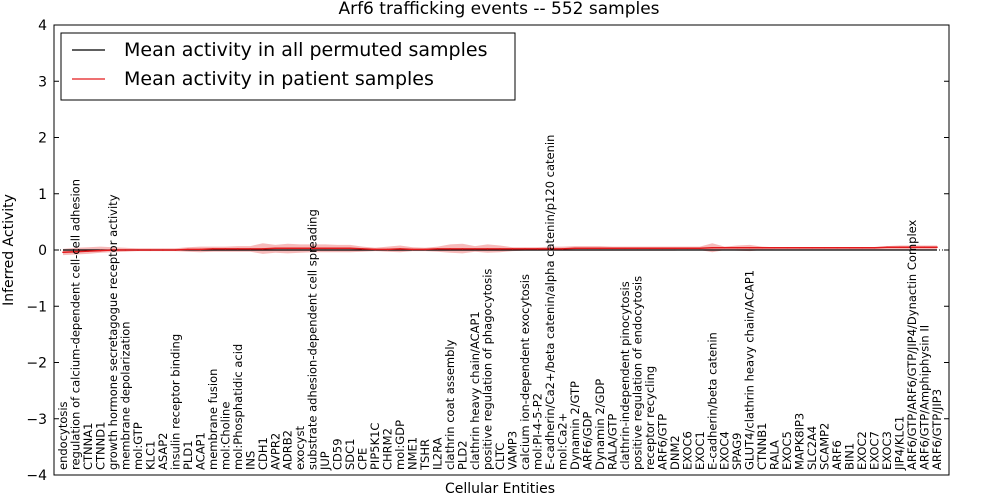 The height and width of the screenshot is (500, 1000). What do you see at coordinates (500, 456) in the screenshot?
I see `x-tick-label: CLTC` at bounding box center [500, 456].